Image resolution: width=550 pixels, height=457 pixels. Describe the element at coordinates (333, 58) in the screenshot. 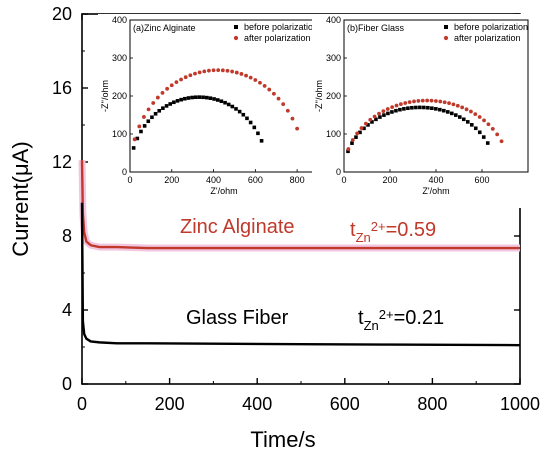

I see `inset-y-tick-label: 300` at that location.